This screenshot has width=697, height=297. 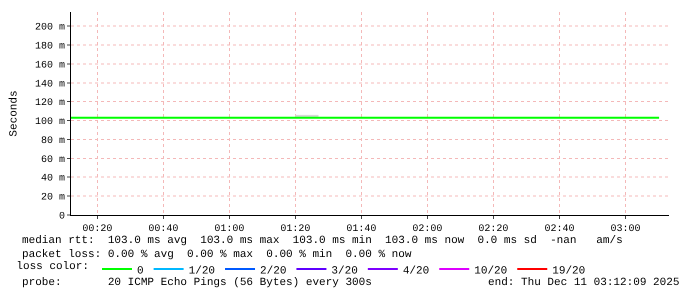 What do you see at coordinates (53, 266) in the screenshot?
I see `legend-title: loss color:` at bounding box center [53, 266].